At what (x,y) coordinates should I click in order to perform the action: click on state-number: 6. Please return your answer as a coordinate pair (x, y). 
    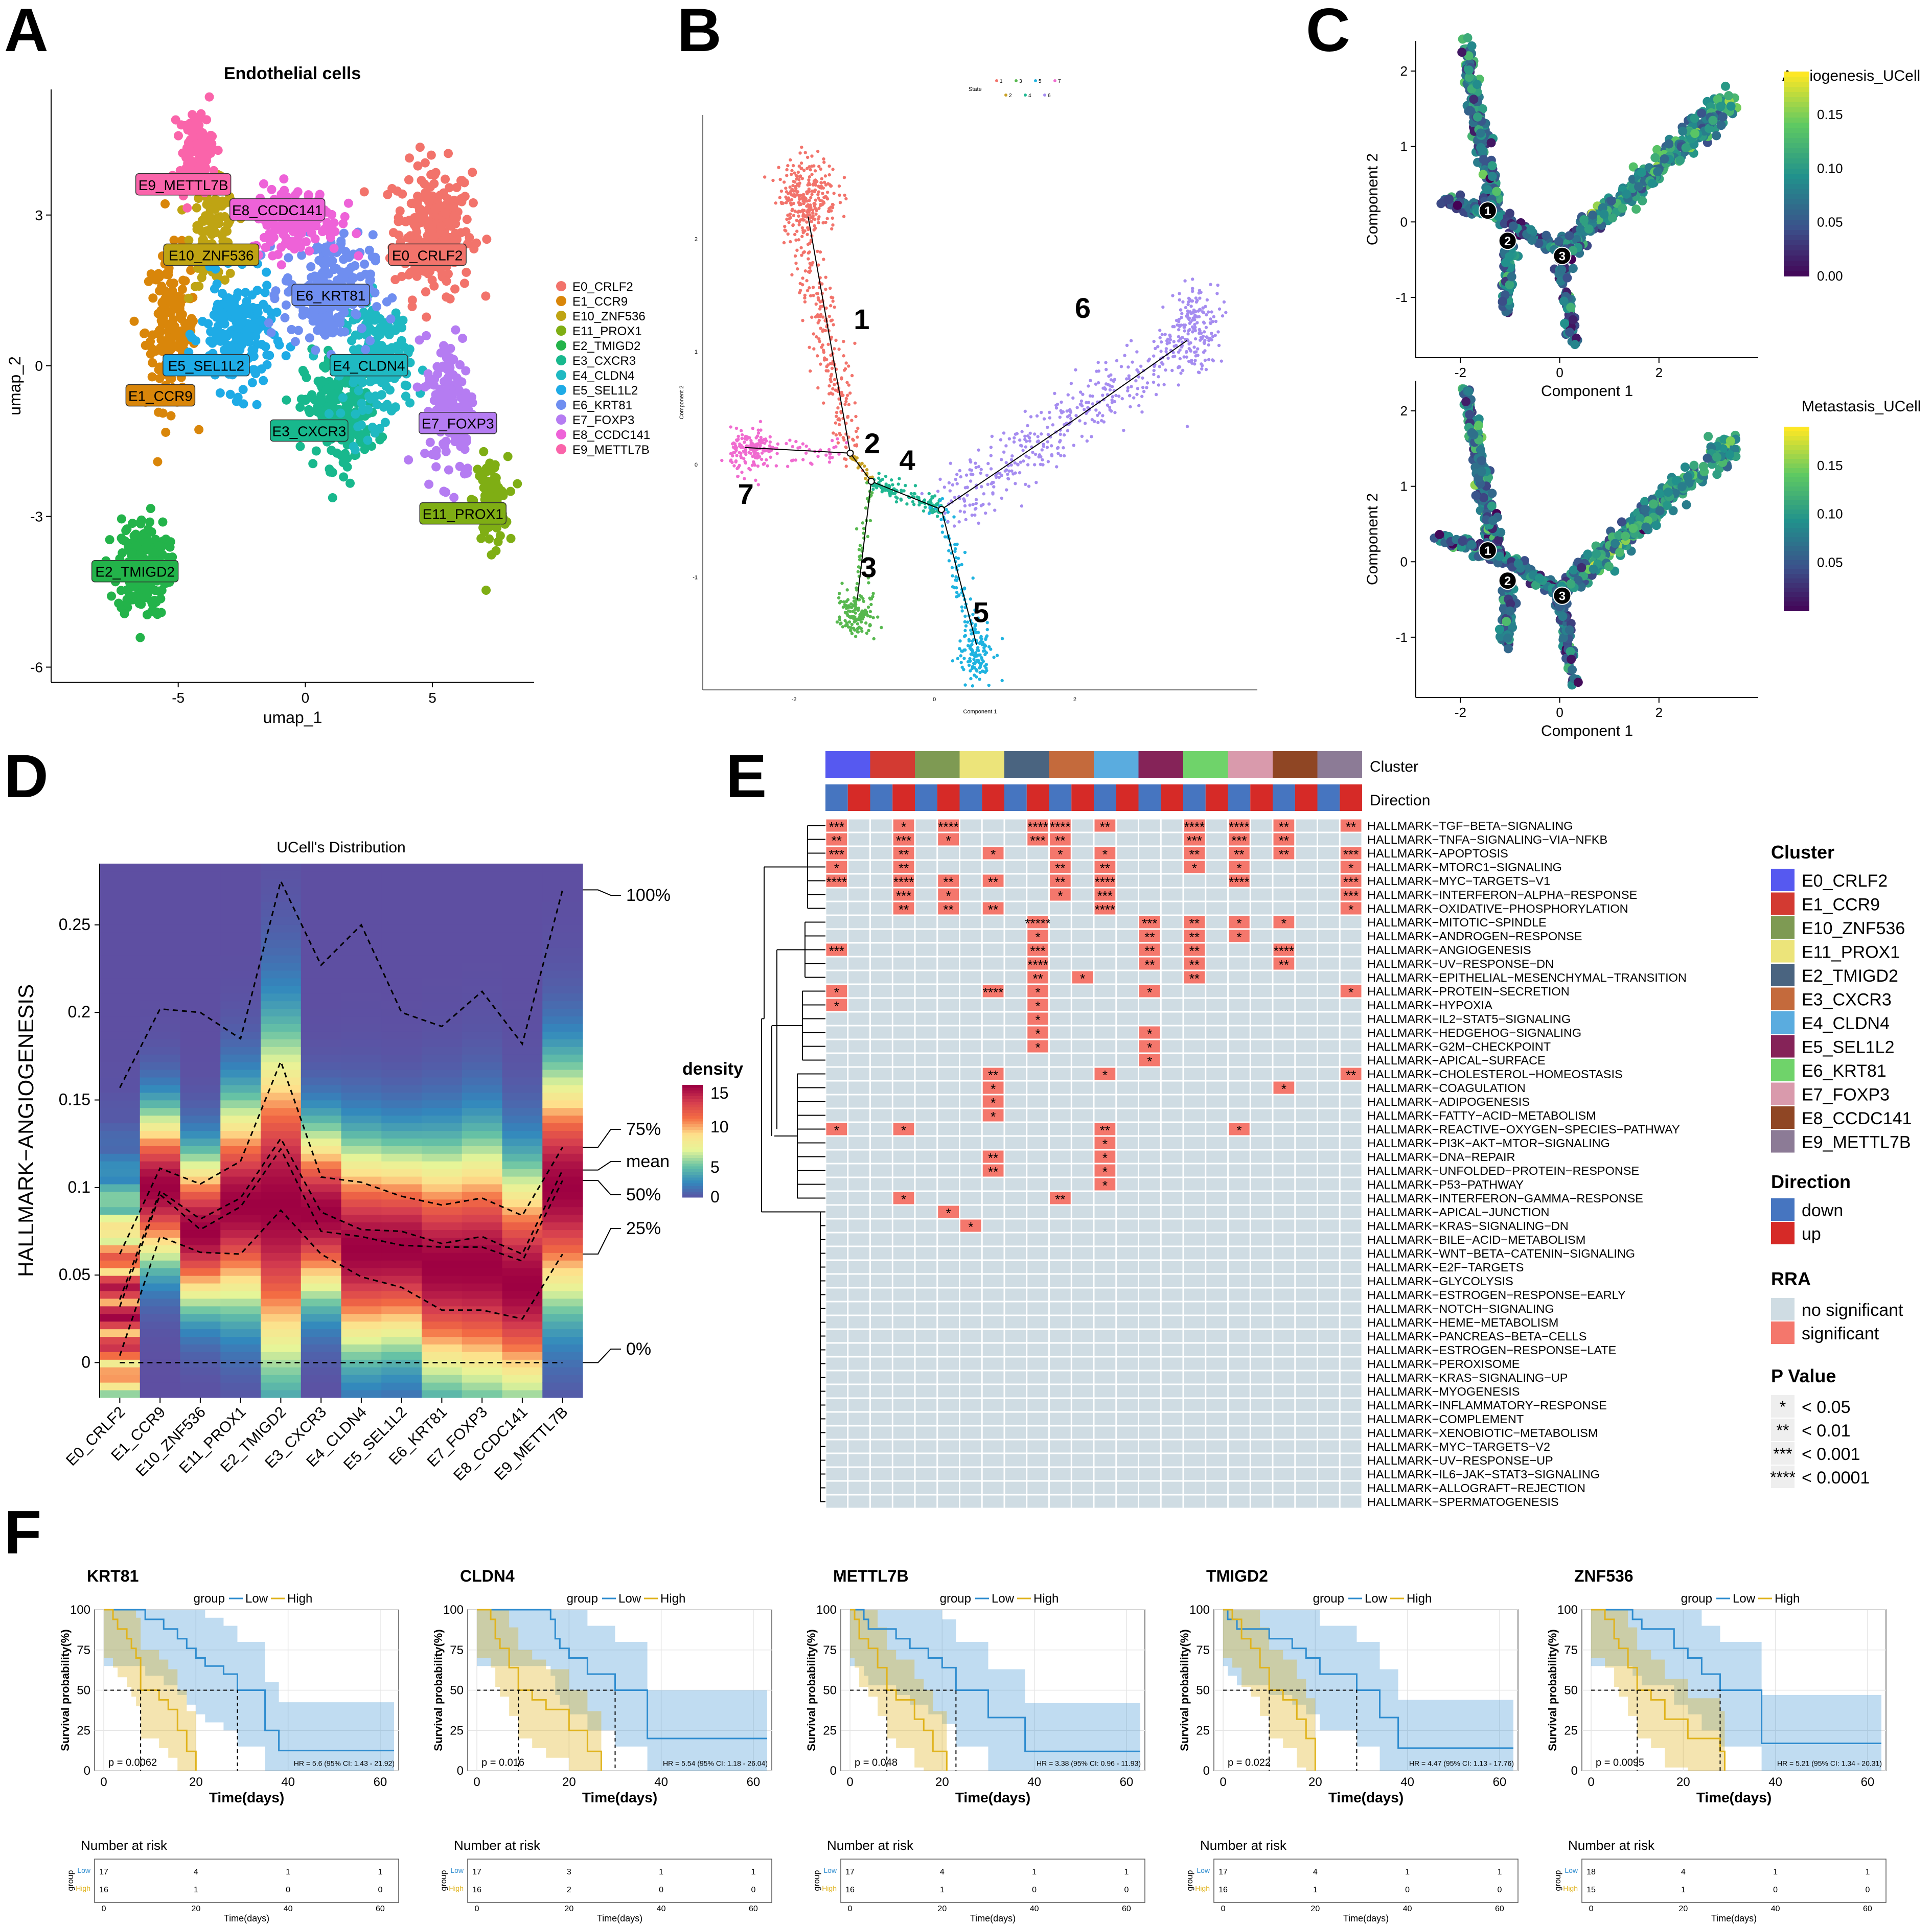
    Looking at the image, I should click on (1083, 308).